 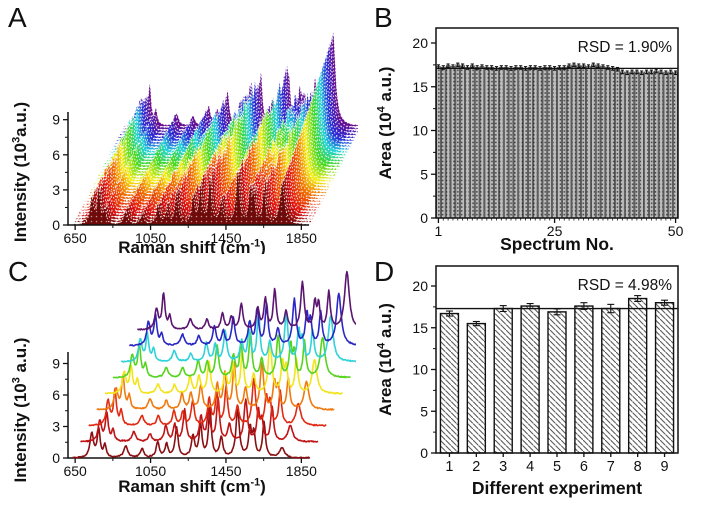 I want to click on panel-c-label: C, so click(x=18, y=271).